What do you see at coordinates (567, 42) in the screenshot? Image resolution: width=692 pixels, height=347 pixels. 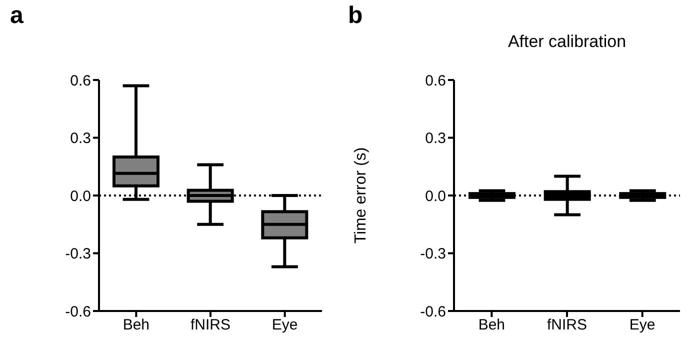 I see `chart-title: After calibration` at bounding box center [567, 42].